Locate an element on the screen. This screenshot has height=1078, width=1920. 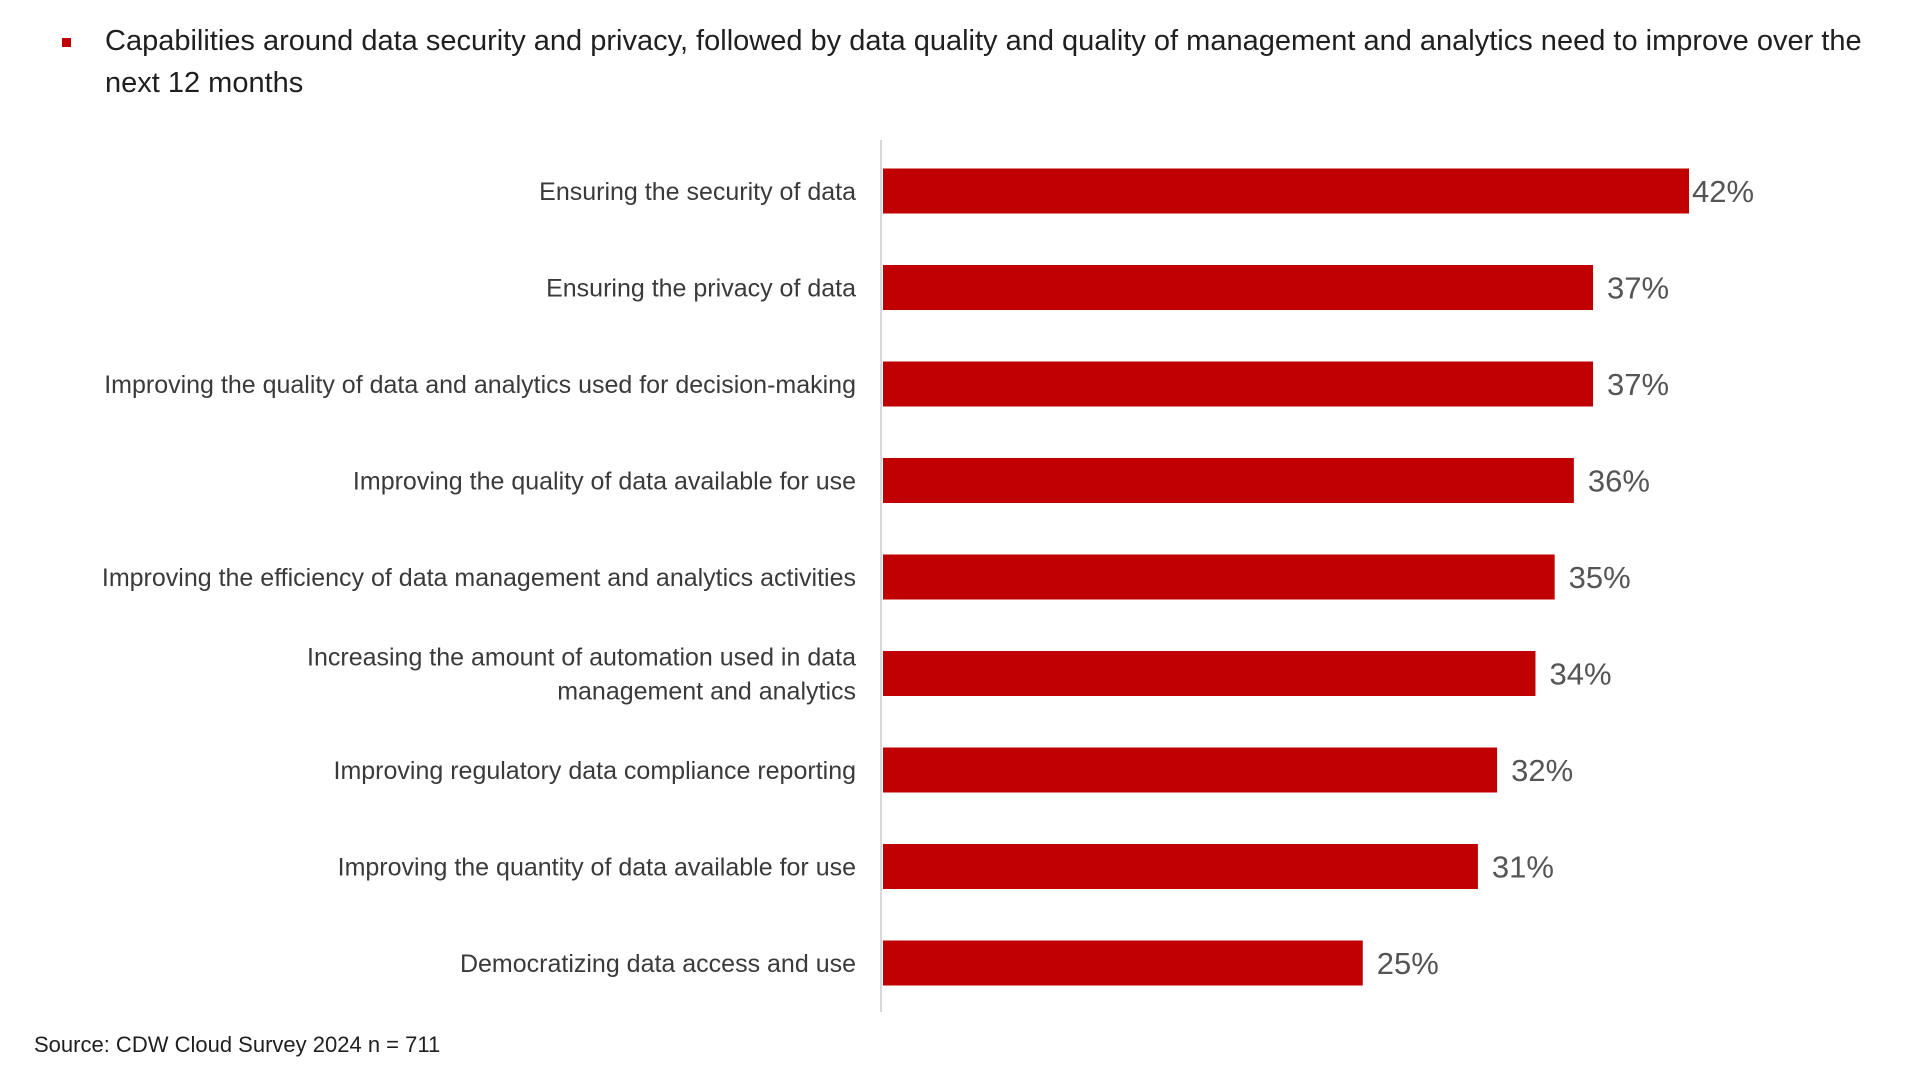
category-label-2: Ensuring the privacy of data is located at coordinates (701, 289).